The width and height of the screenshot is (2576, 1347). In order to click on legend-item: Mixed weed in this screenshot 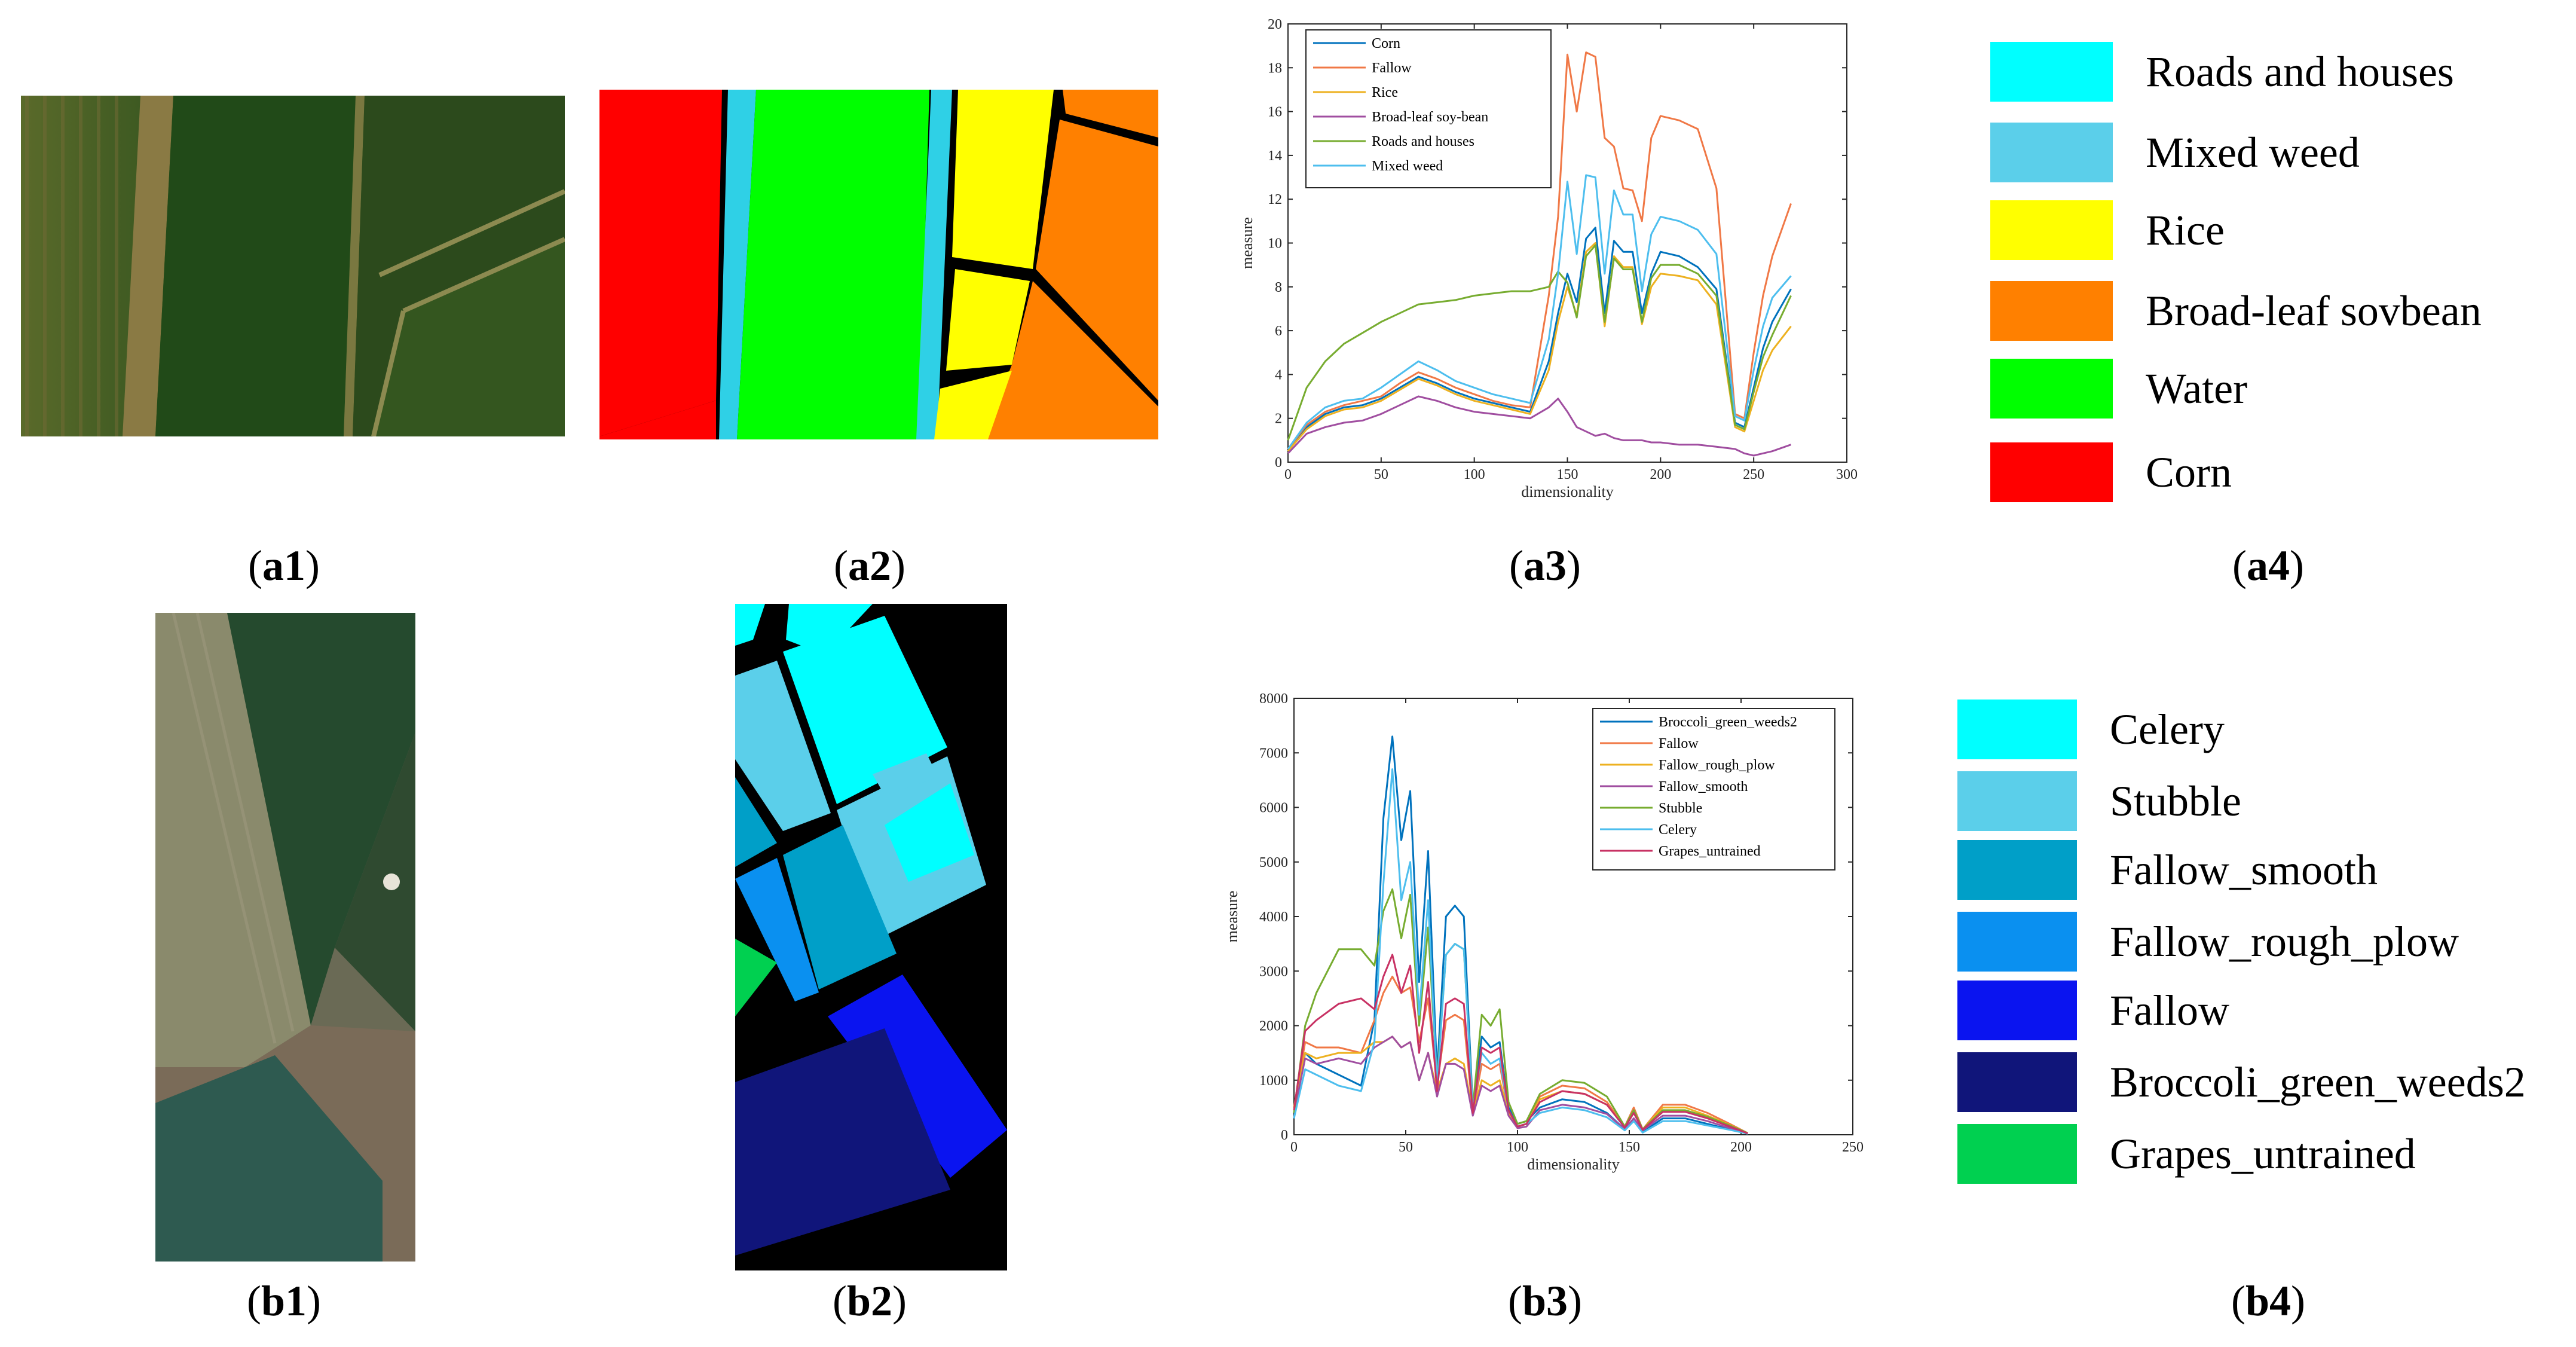, I will do `click(2175, 152)`.